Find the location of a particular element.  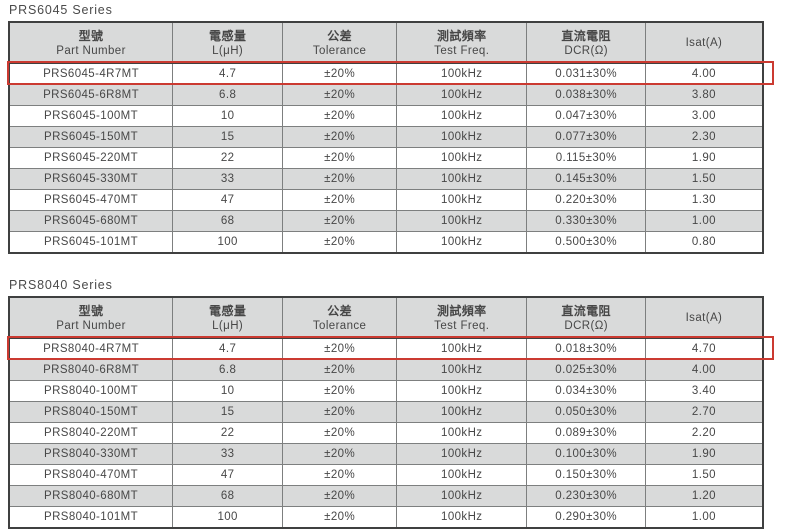

cell-part-number: PRS6045-220MT is located at coordinates (91, 158).